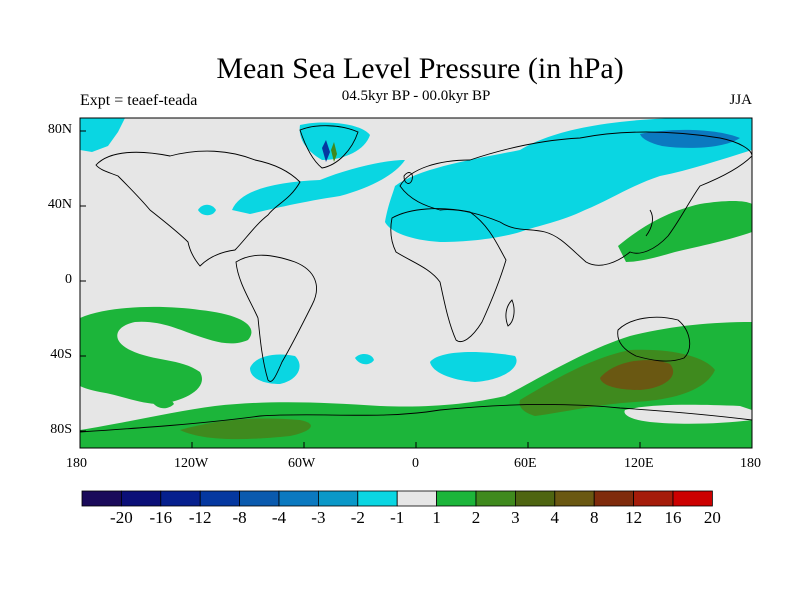 Image resolution: width=800 pixels, height=600 pixels. Describe the element at coordinates (654, 339) in the screenshot. I see `coast-australia` at that location.